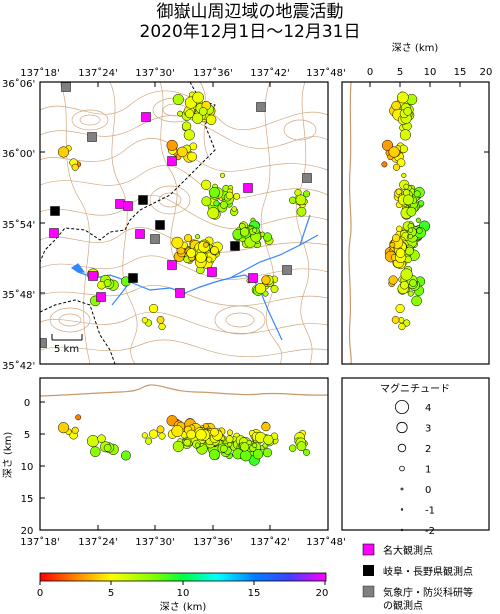  What do you see at coordinates (8, 455) in the screenshot?
I see `cs-axis-label: 深さ (km)` at bounding box center [8, 455].